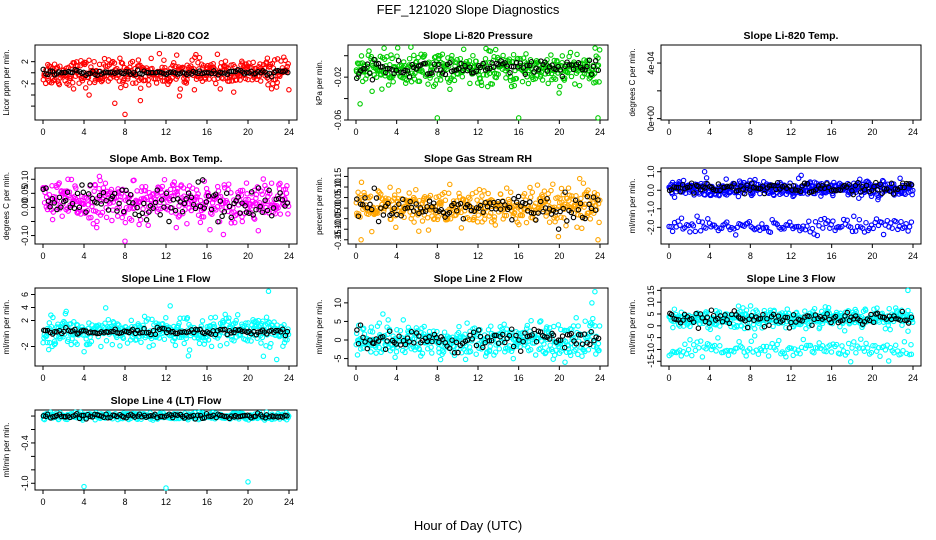  I want to click on y-axis-label: kPa per min., so click(319, 82).